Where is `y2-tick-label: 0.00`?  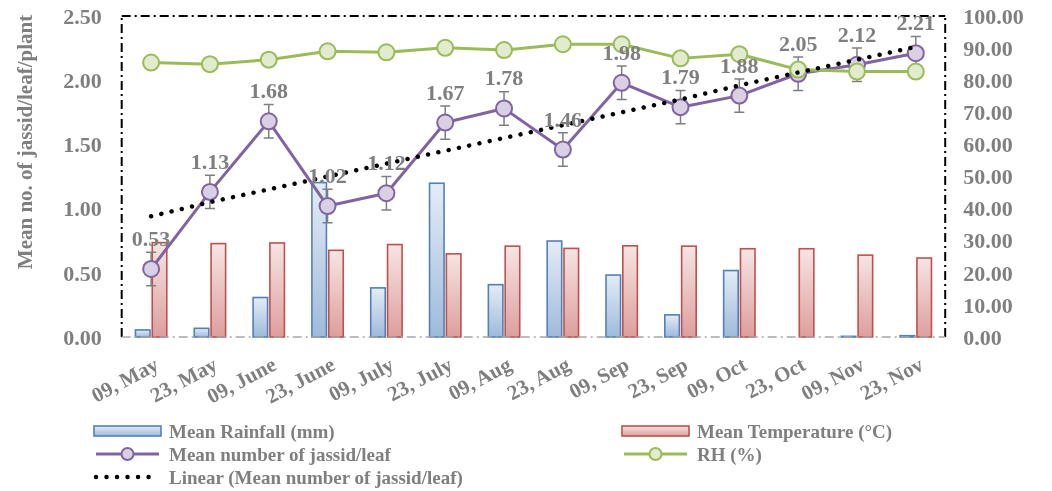 y2-tick-label: 0.00 is located at coordinates (982, 337).